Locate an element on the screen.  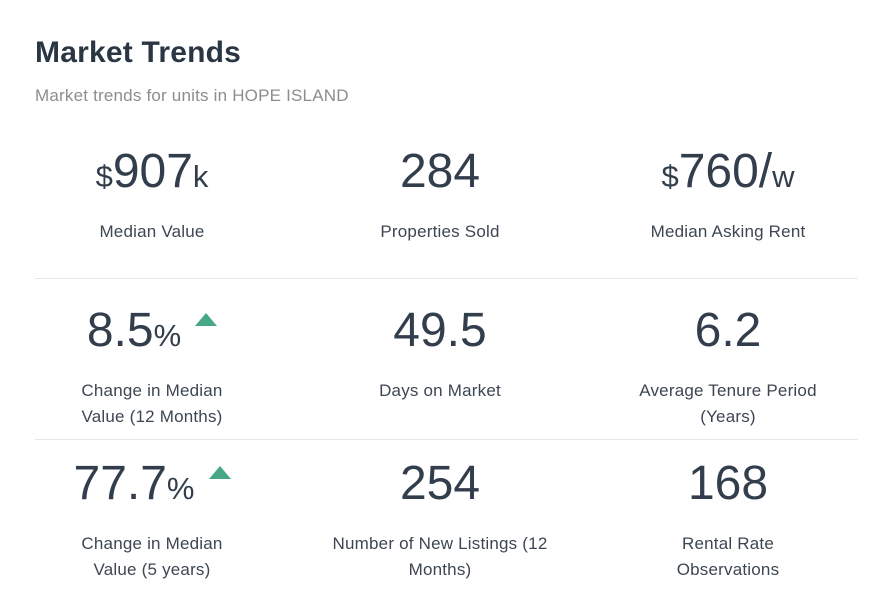
stat-label: Median Asking Rent is located at coordinates (728, 231).